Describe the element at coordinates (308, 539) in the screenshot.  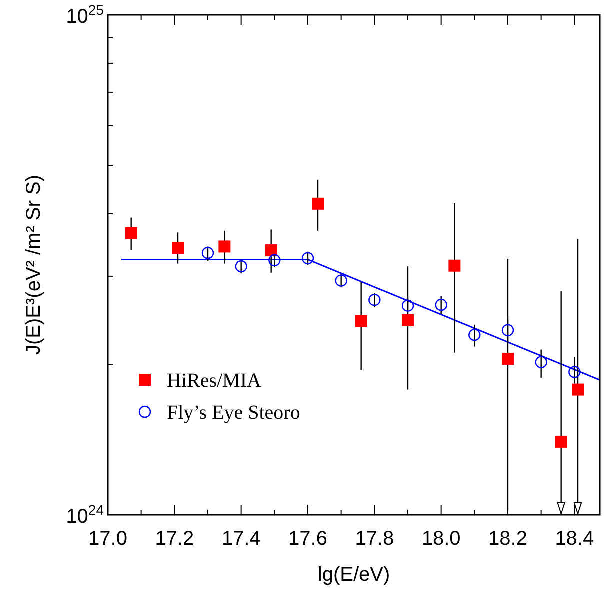
I see `x-tick-label: 17.6` at that location.